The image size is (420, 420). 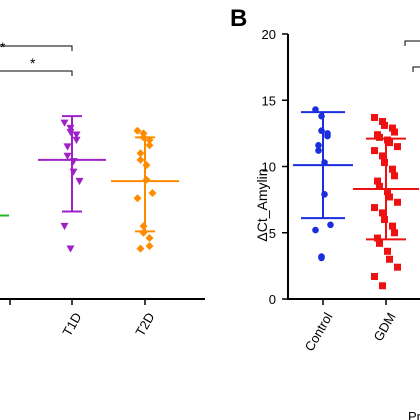 I want to click on significance-star-2: *, so click(x=33, y=63).